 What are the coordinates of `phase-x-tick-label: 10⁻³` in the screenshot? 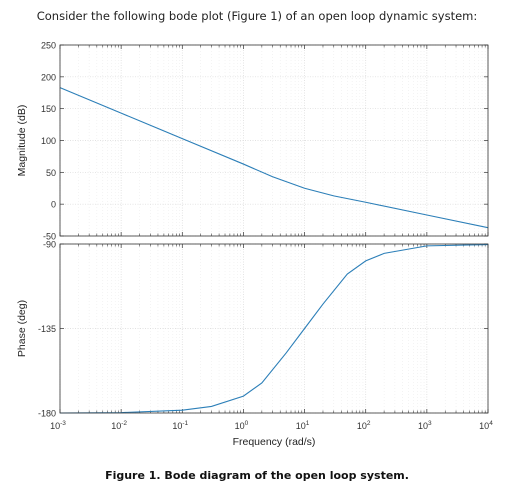 It's located at (58, 425).